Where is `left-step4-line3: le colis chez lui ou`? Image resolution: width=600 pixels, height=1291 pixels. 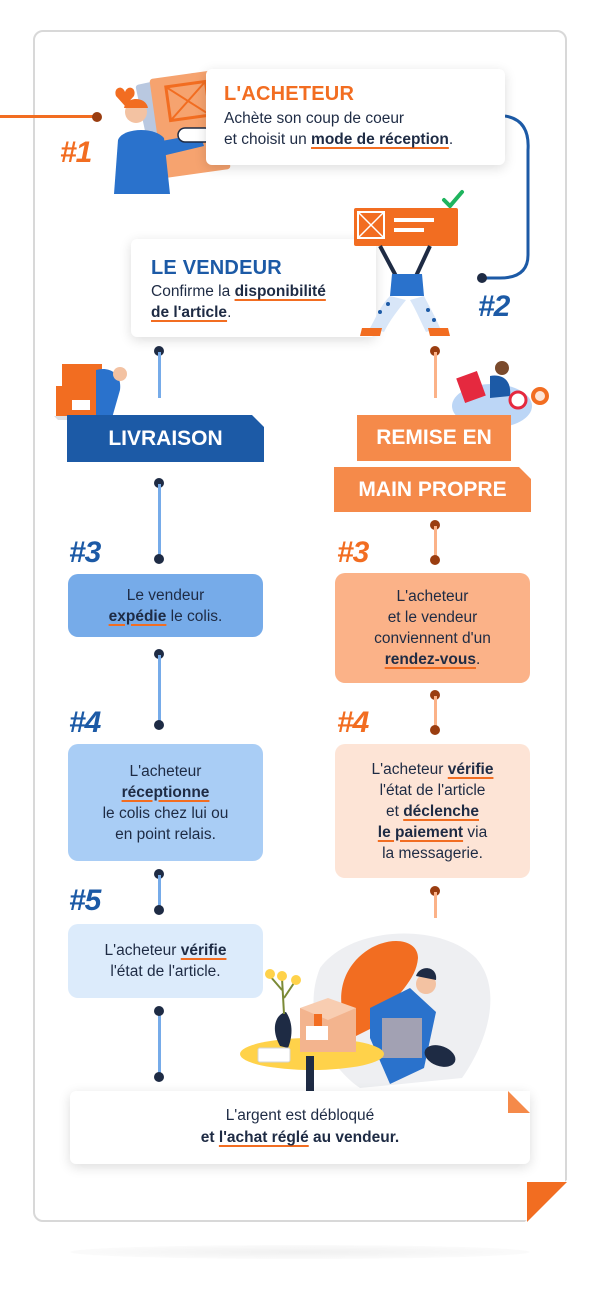
left-step4-line3: le colis chez lui ou is located at coordinates (165, 813).